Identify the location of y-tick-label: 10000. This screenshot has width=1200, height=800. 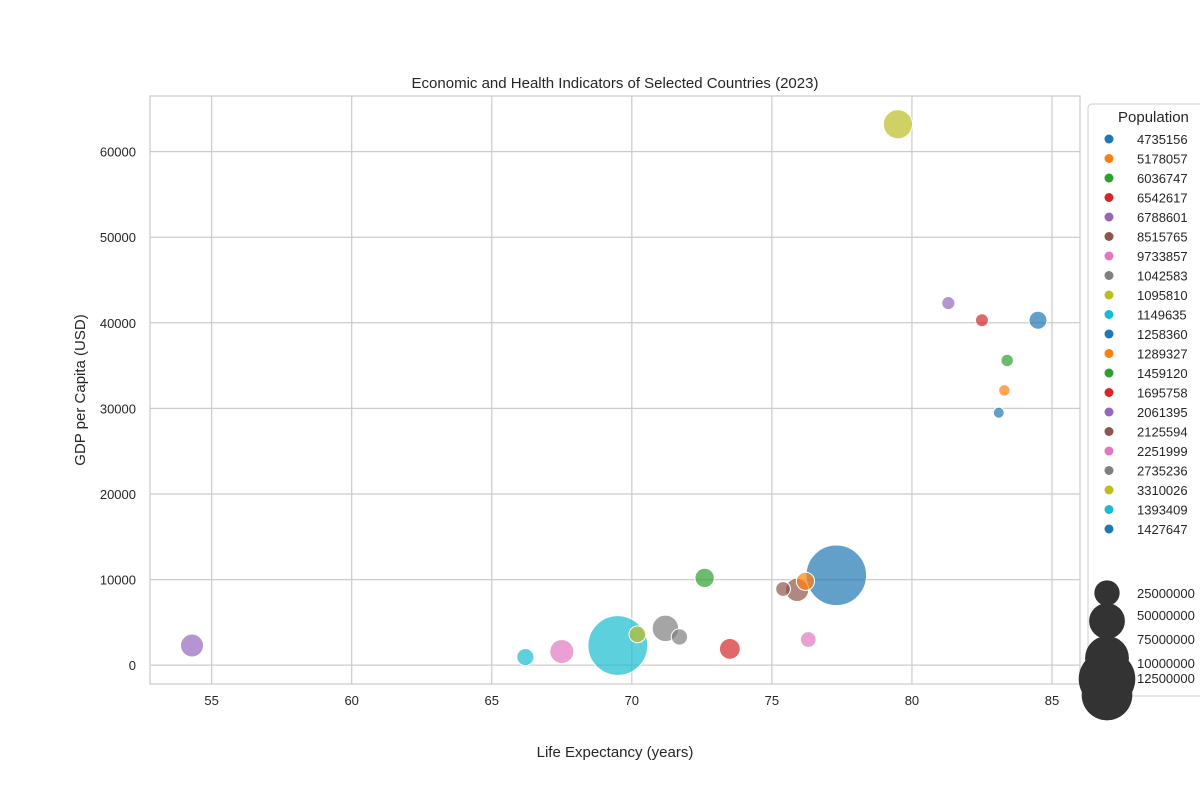
(118, 580).